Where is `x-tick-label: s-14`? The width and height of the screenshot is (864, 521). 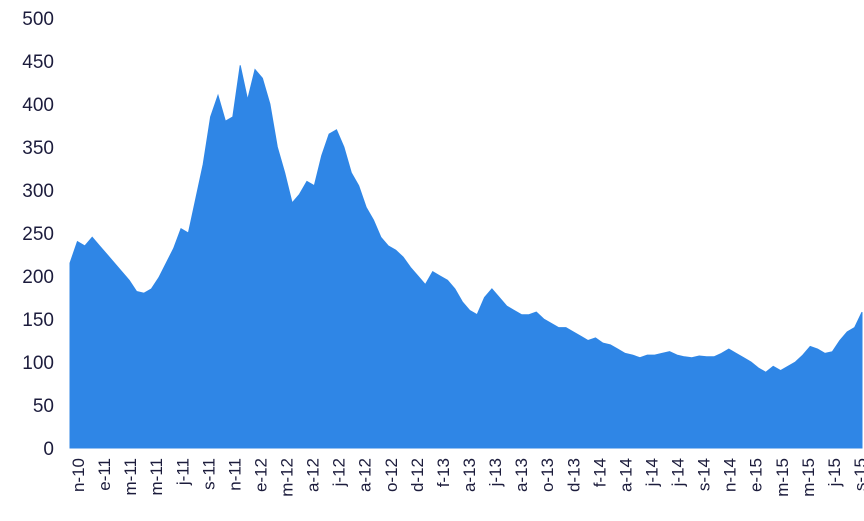
x-tick-label: s-14 is located at coordinates (704, 474).